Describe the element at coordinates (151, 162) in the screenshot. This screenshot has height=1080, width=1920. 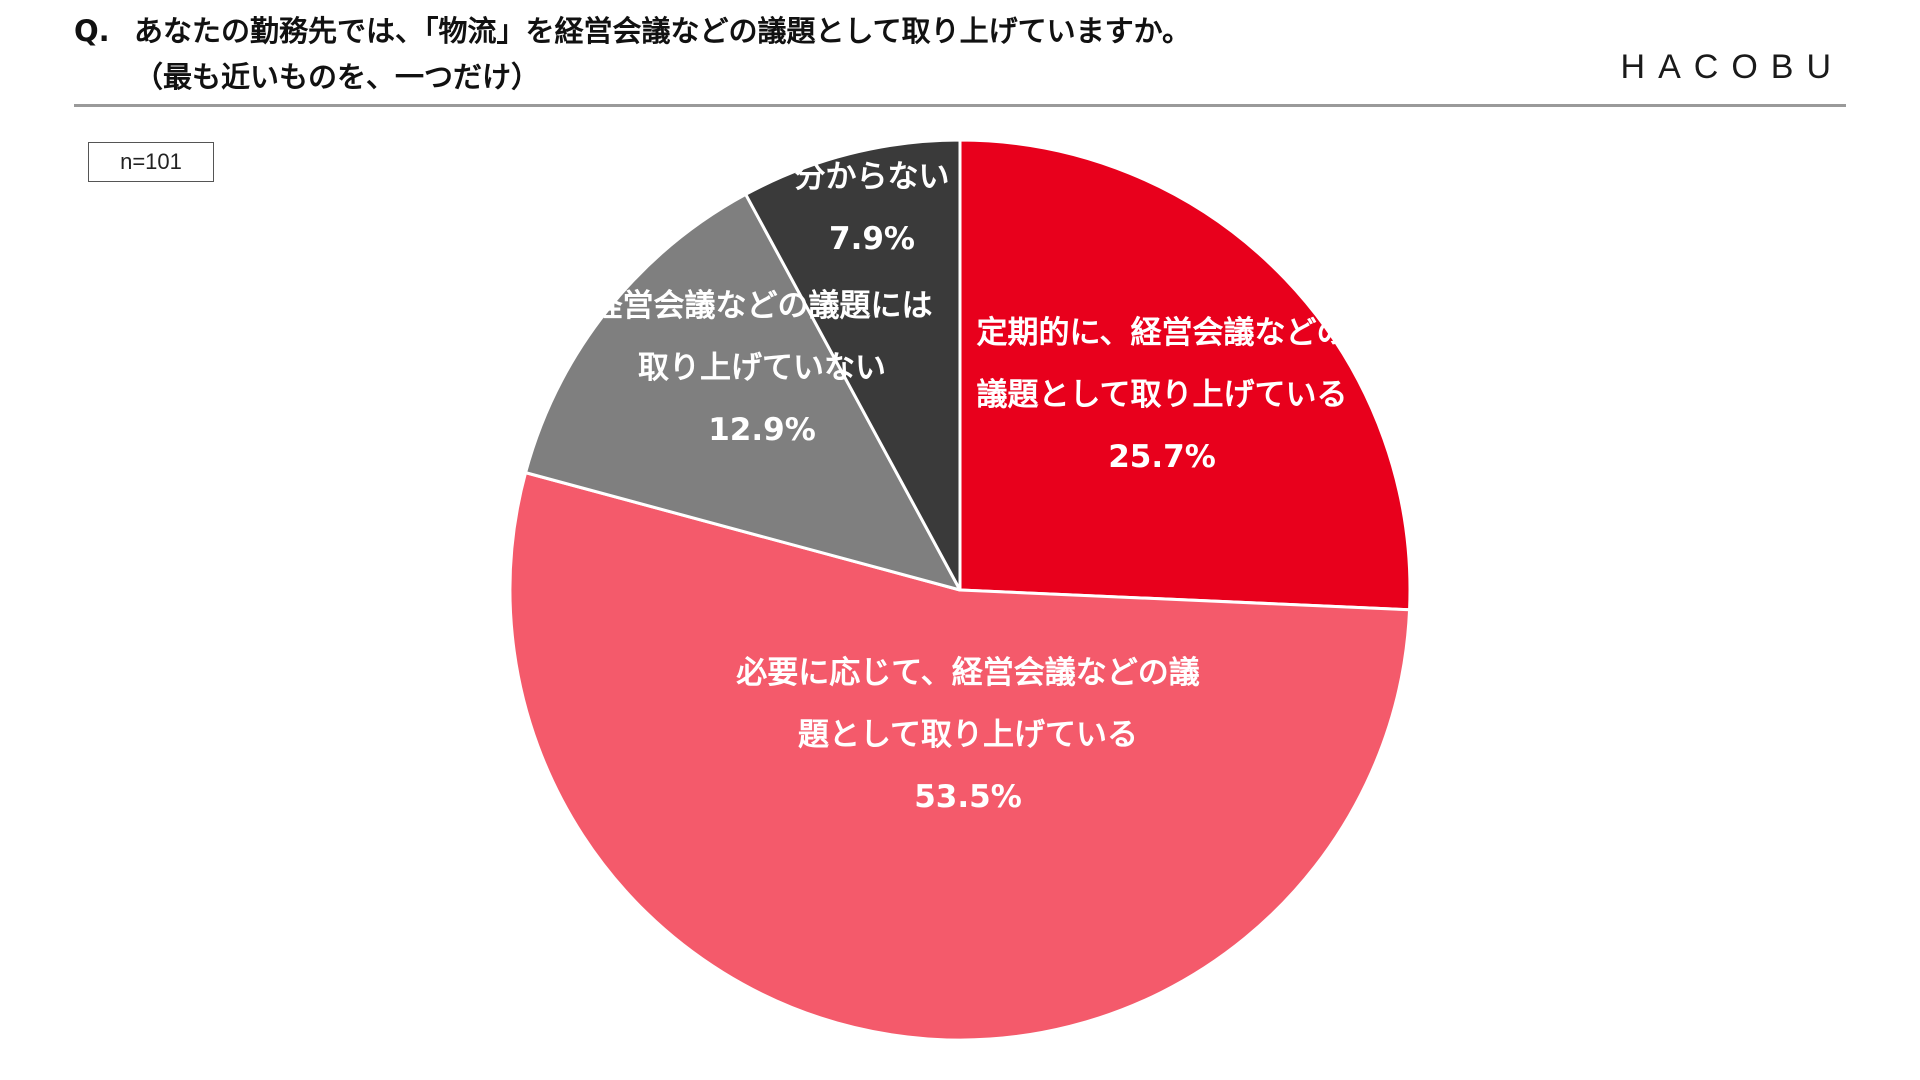
I see `sample-size-box: n=101` at that location.